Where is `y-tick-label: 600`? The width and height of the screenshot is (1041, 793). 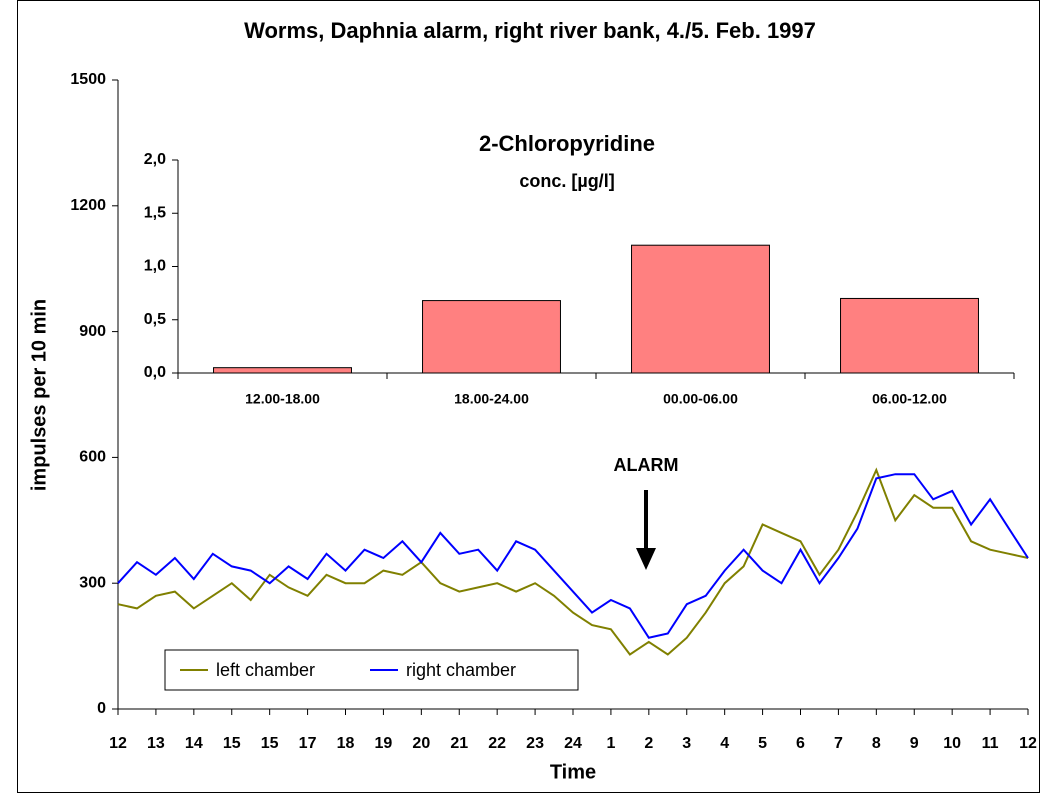
y-tick-label: 600 is located at coordinates (92, 457).